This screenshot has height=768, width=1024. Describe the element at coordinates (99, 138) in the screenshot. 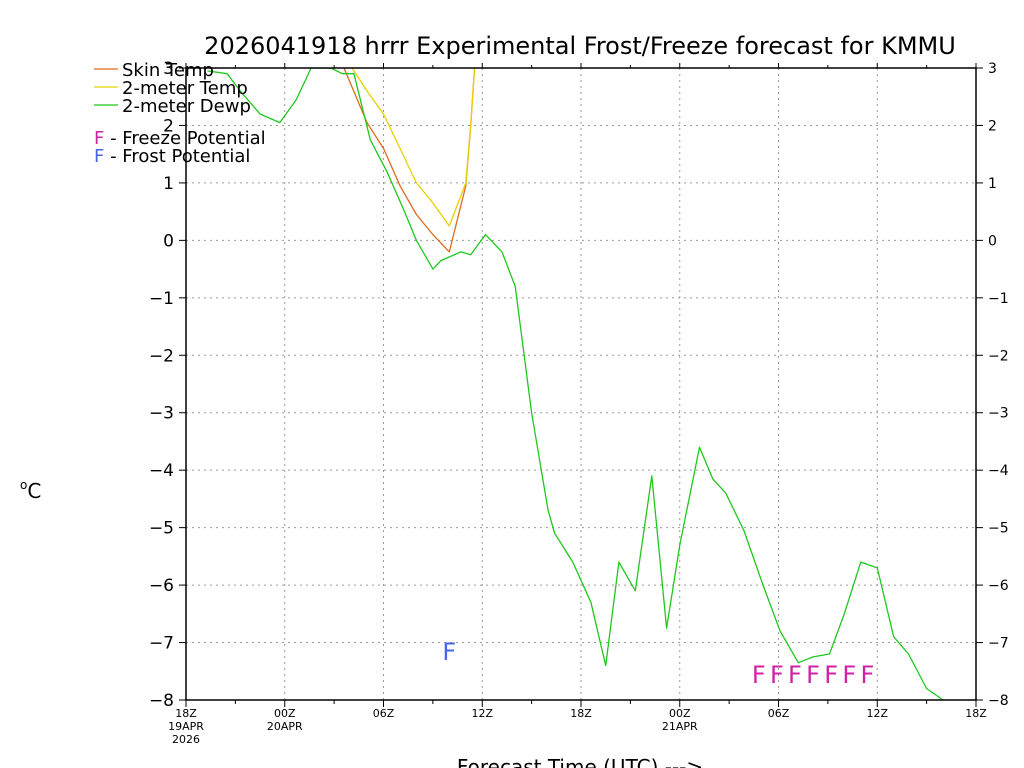

I see `freeze-legend-letter: F` at that location.